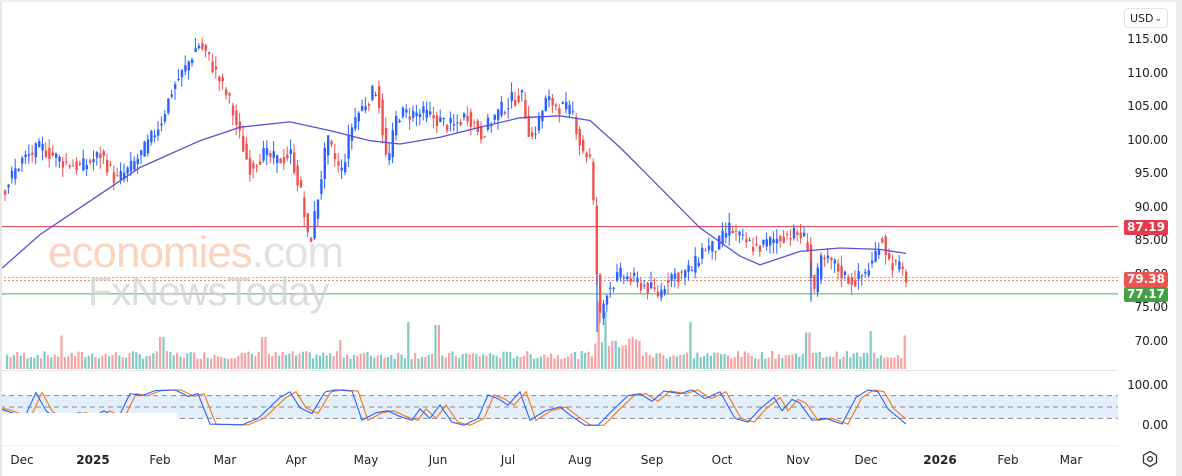 The height and width of the screenshot is (476, 1182). I want to click on currency-label: USD, so click(1142, 18).